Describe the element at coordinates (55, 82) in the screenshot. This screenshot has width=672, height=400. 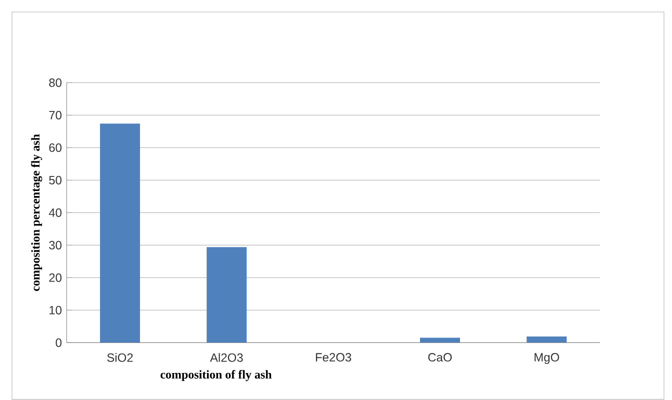
I see `y-tick-label: 80` at that location.